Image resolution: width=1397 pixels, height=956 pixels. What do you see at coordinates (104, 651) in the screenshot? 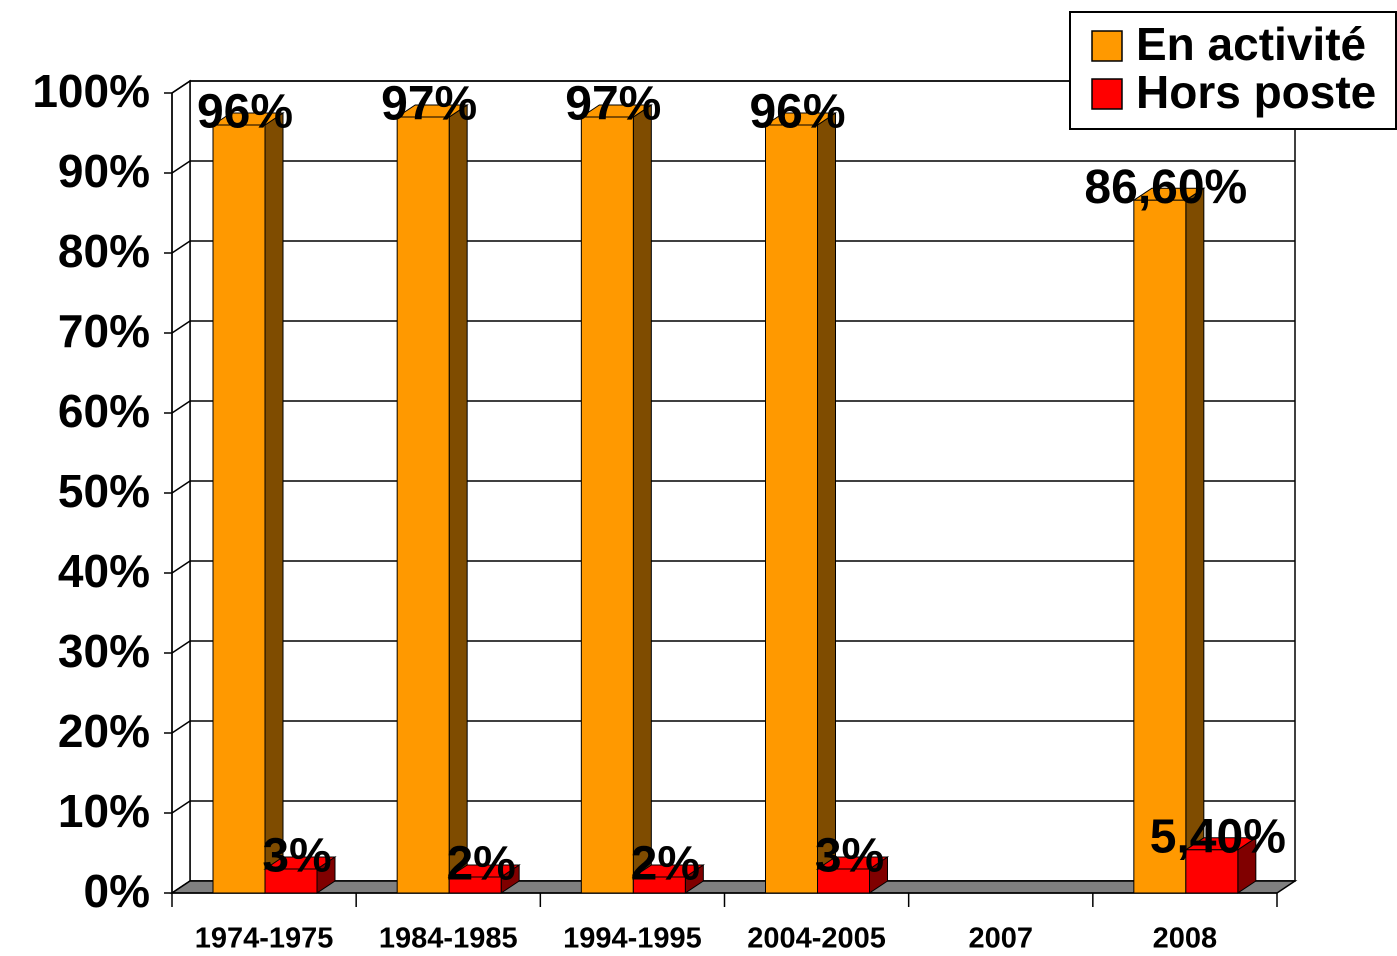
I see `y-tick-label: 30%` at bounding box center [104, 651].